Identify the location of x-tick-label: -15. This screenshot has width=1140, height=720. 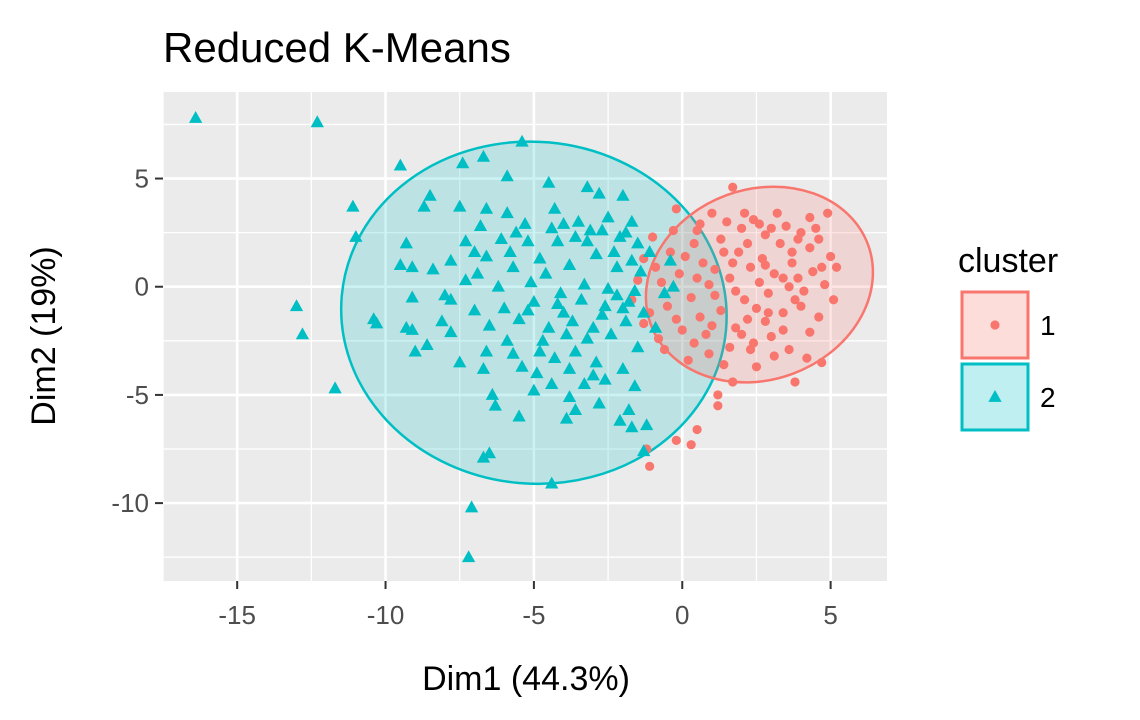
(237, 615).